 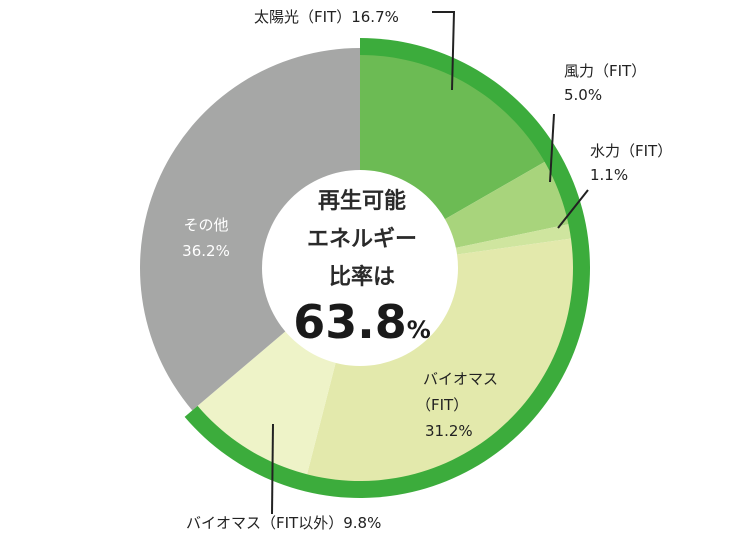 I want to click on center-title-line2: エネルギー, so click(x=362, y=239).